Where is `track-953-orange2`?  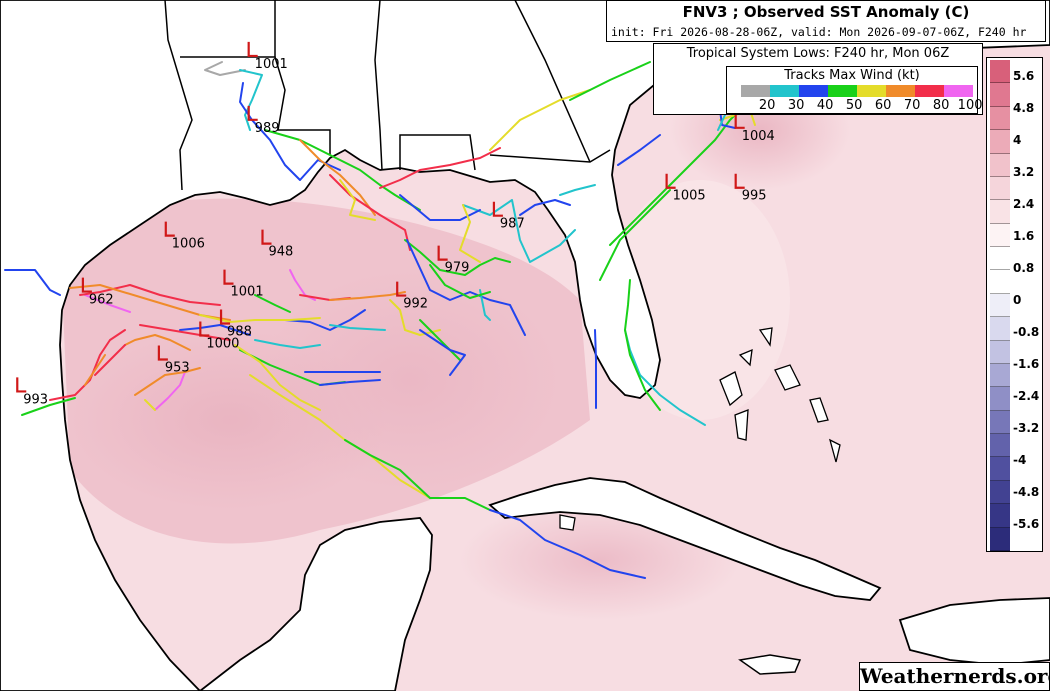
track-953-orange2 is located at coordinates (167, 381).